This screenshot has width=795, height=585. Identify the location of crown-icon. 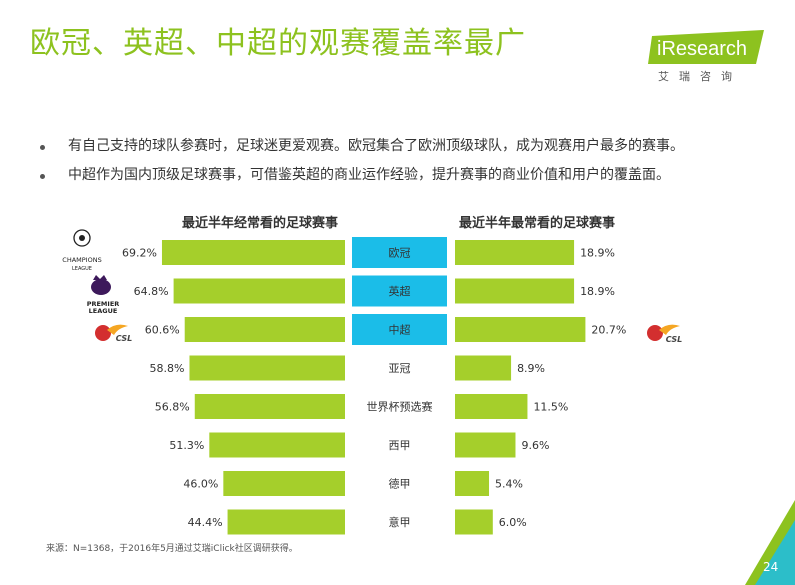
(100, 277).